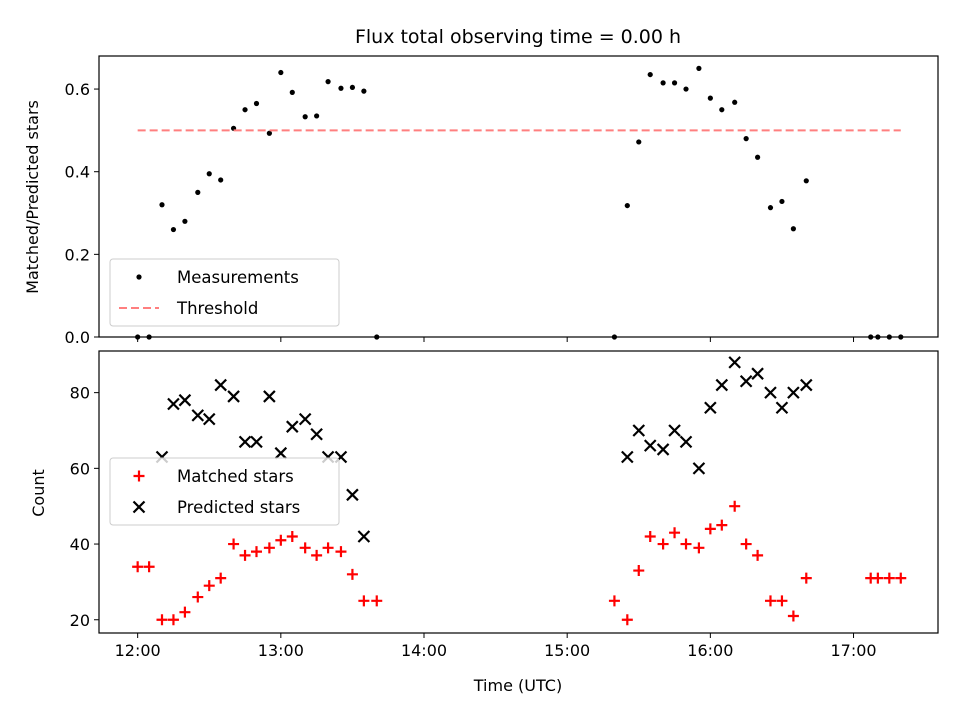 This screenshot has height=720, width=960. I want to click on bottom-ylabel: Count, so click(38, 493).